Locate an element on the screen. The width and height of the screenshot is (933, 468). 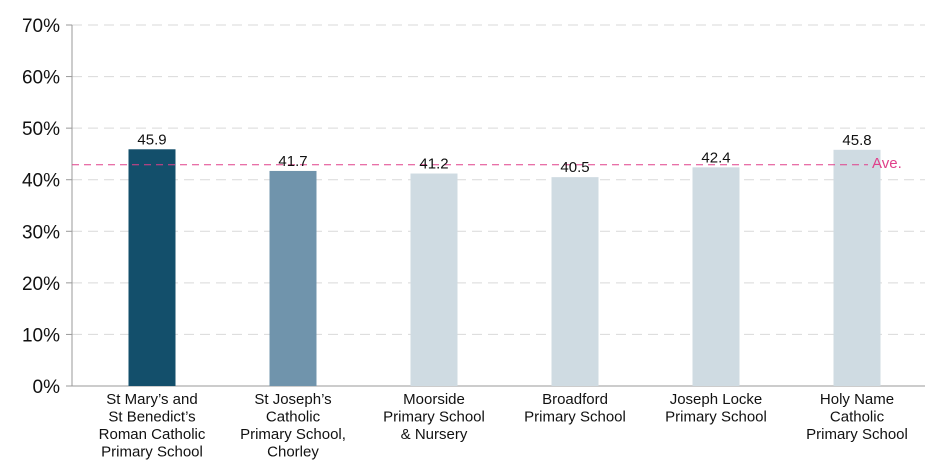
y-tick-label: 70% is located at coordinates (41, 26).